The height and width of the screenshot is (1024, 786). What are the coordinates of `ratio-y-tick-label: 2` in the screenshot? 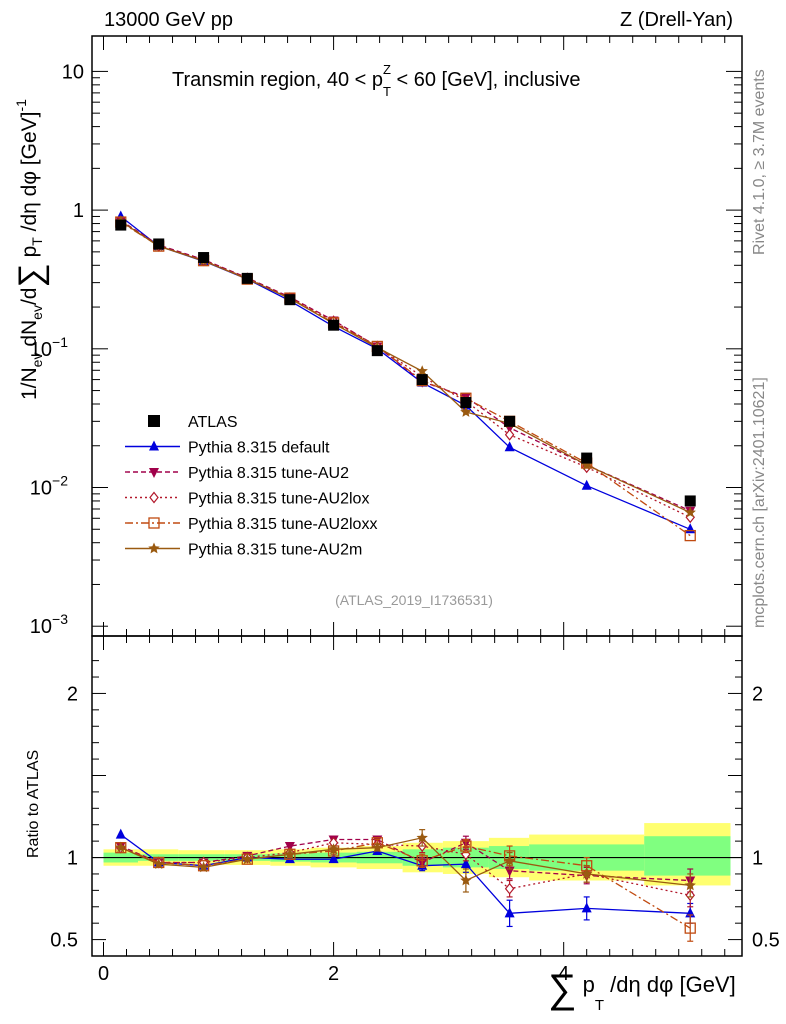 It's located at (72, 694).